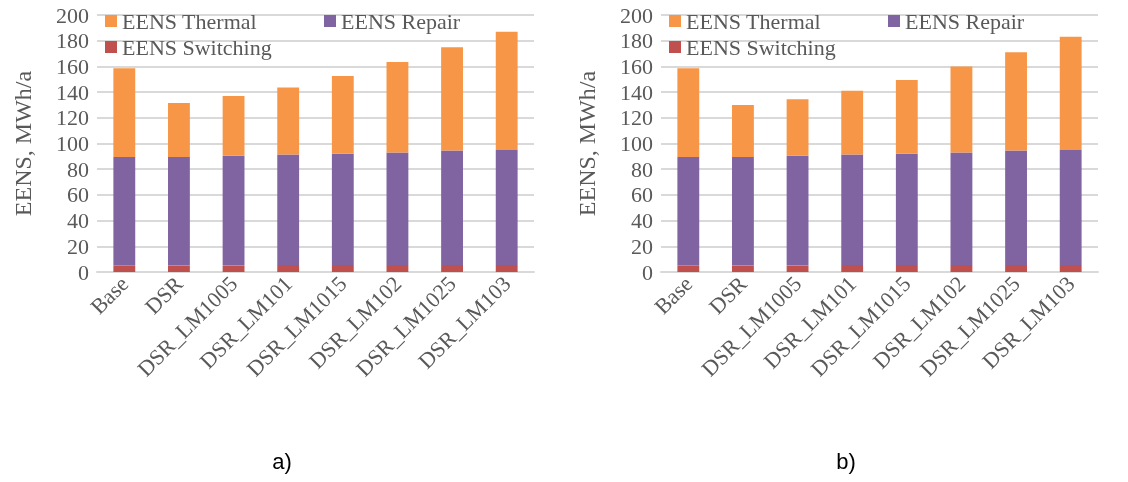  I want to click on text: a), so click(282, 461).